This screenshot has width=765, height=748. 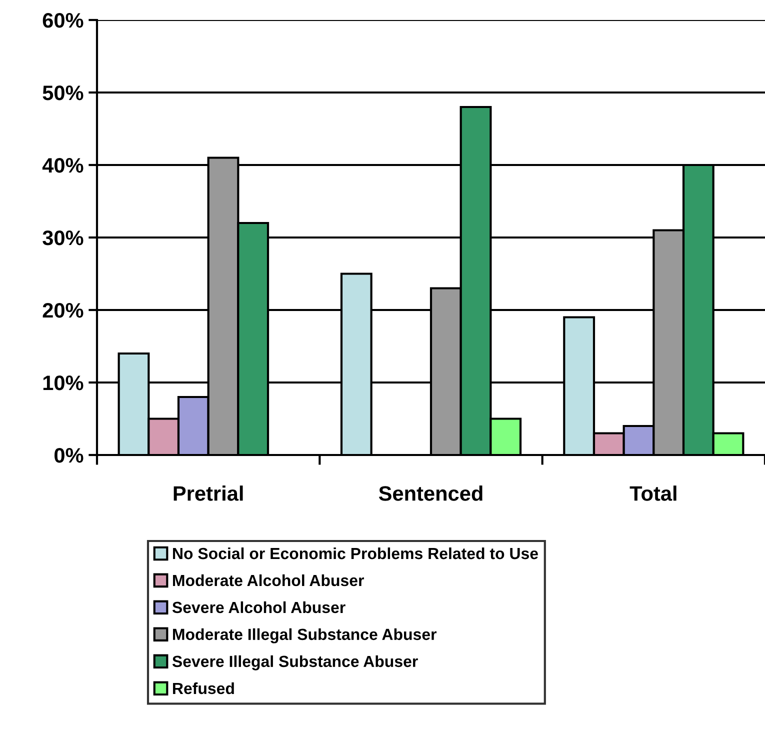 What do you see at coordinates (63, 310) in the screenshot?
I see `y-tick-label: 20%` at bounding box center [63, 310].